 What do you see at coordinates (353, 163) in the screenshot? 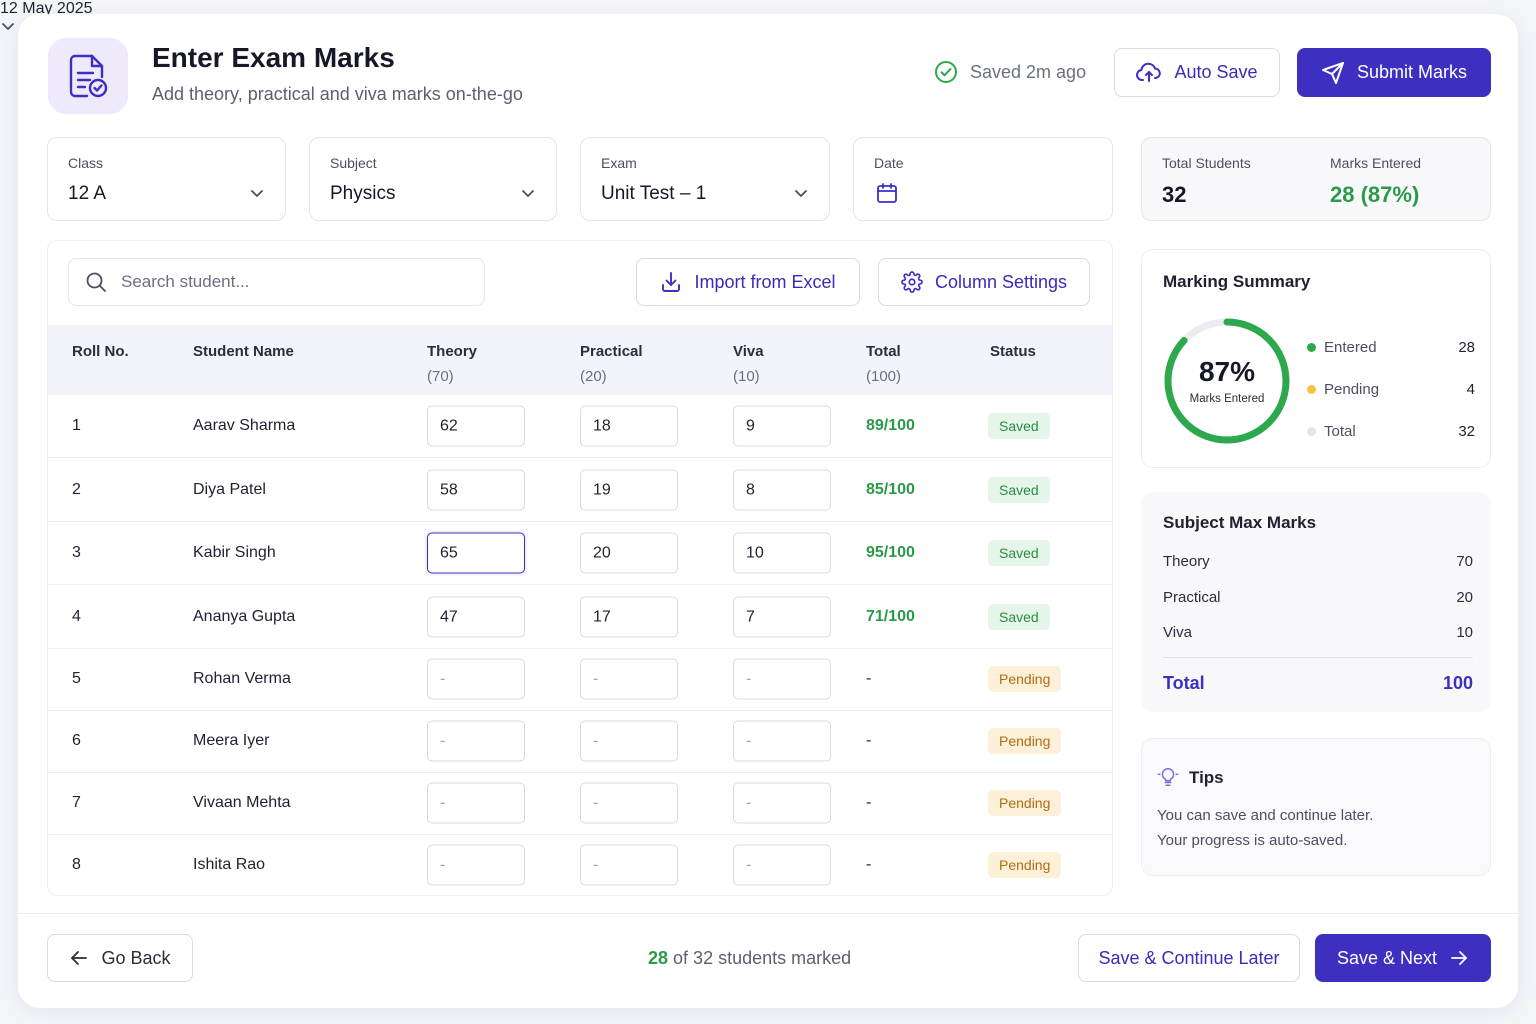
I see `subject-label: Subject` at bounding box center [353, 163].